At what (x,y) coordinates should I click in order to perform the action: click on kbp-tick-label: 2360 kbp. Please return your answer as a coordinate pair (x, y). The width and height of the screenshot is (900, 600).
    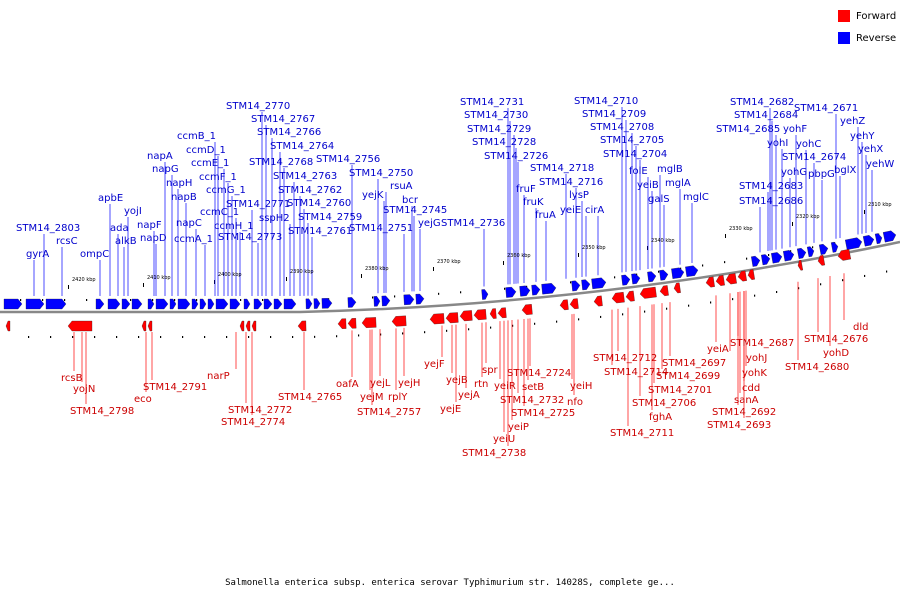
    Looking at the image, I should click on (519, 256).